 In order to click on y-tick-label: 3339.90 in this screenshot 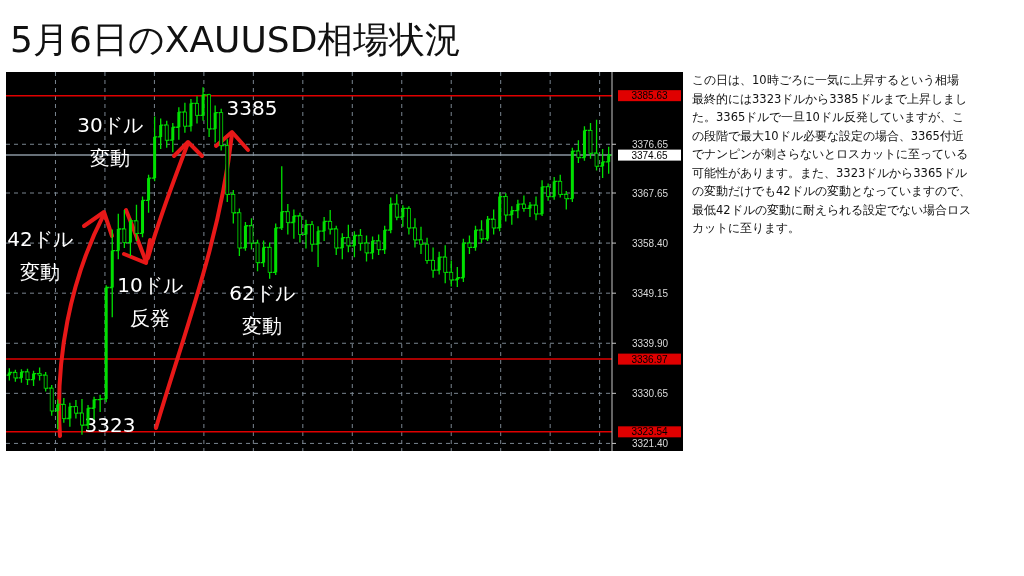, I will do `click(650, 343)`.